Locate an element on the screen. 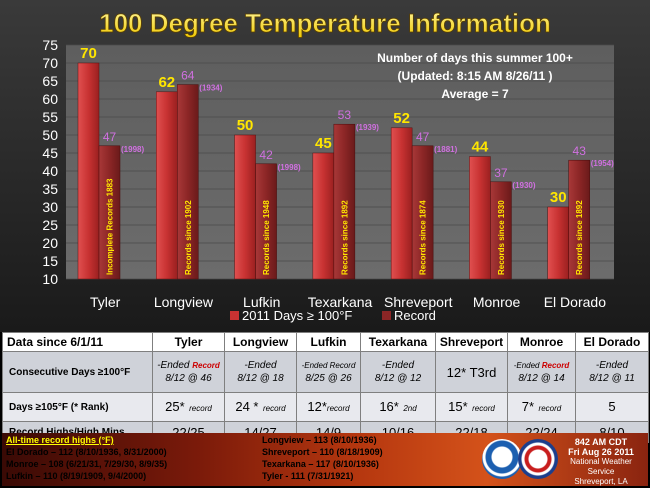 This screenshot has width=650, height=488. table-cell: 5 is located at coordinates (612, 407).